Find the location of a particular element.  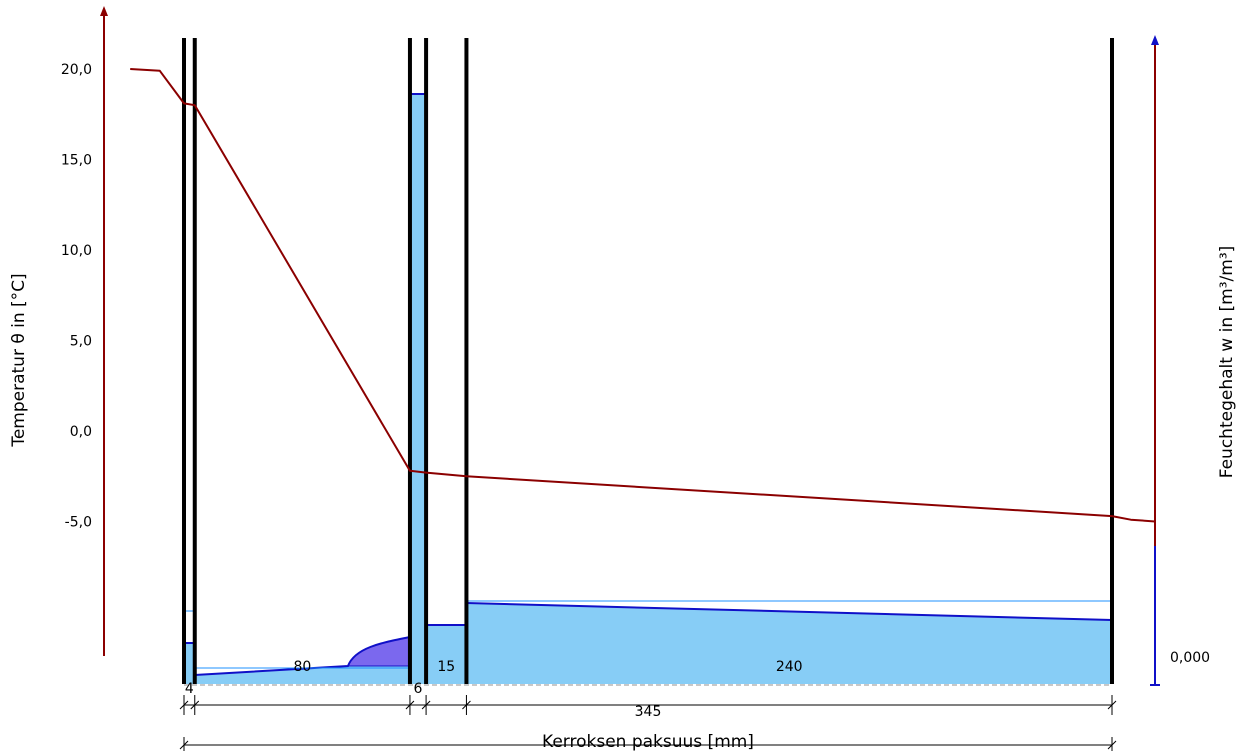

left-axis-tick-label: 20,0 is located at coordinates (76, 70).